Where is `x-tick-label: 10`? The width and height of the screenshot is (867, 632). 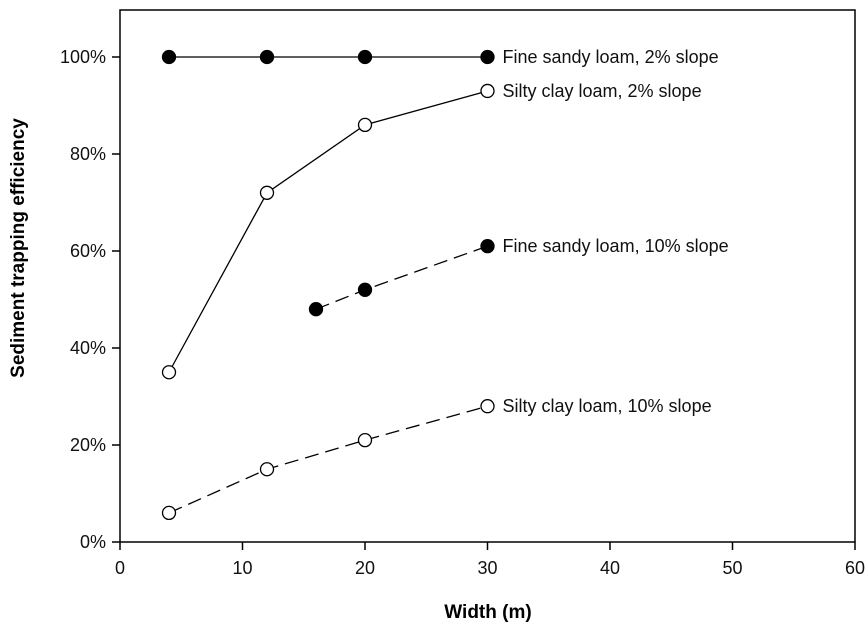 x-tick-label: 10 is located at coordinates (242, 568).